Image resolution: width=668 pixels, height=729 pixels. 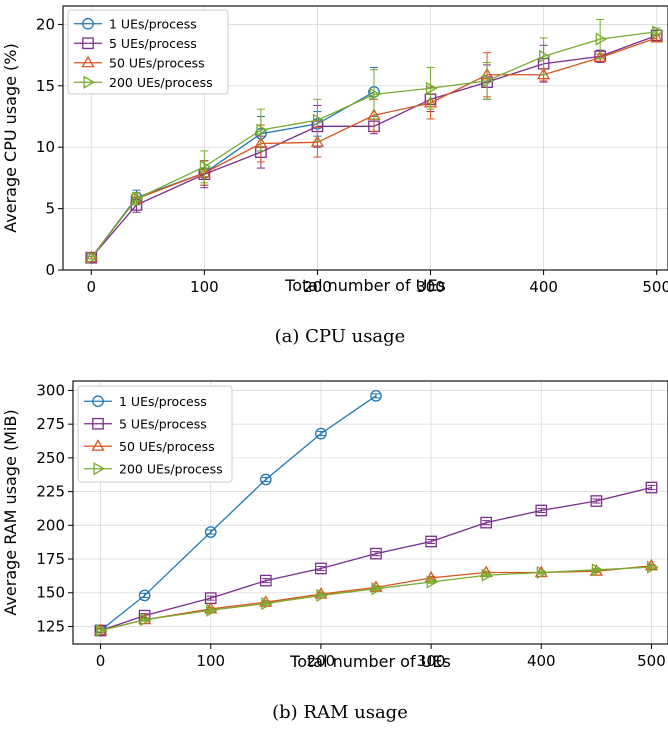 I want to click on panel-caption: (a) CPU usage, so click(x=340, y=336).